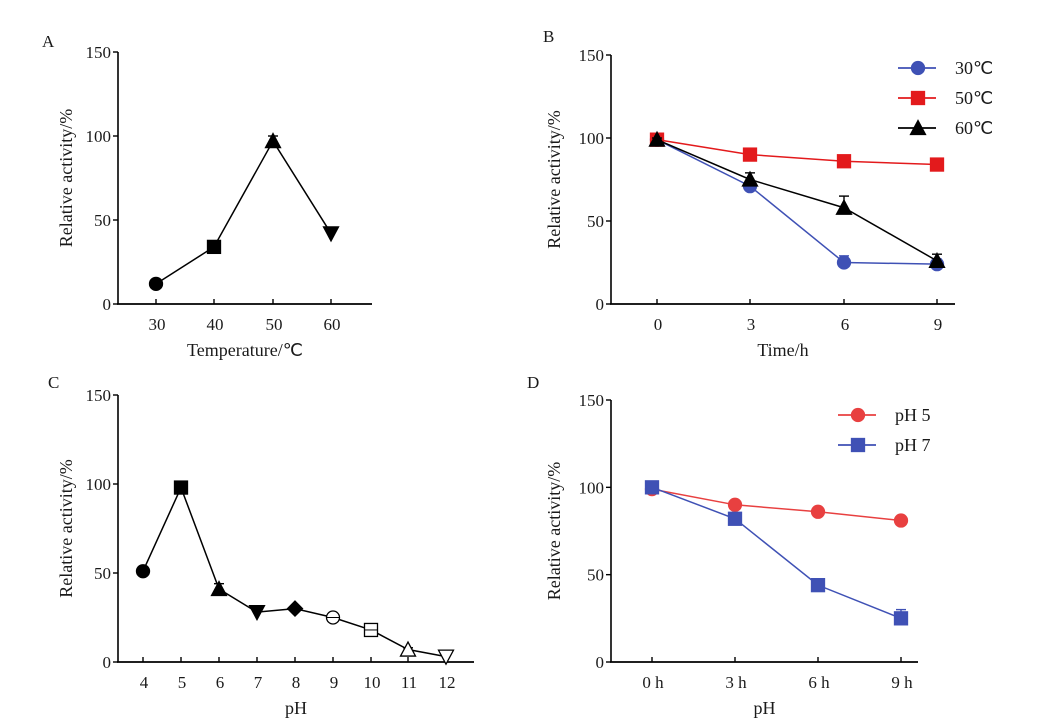 This screenshot has width=1057, height=726. Describe the element at coordinates (258, 682) in the screenshot. I see `x-tick-label: 7` at that location.